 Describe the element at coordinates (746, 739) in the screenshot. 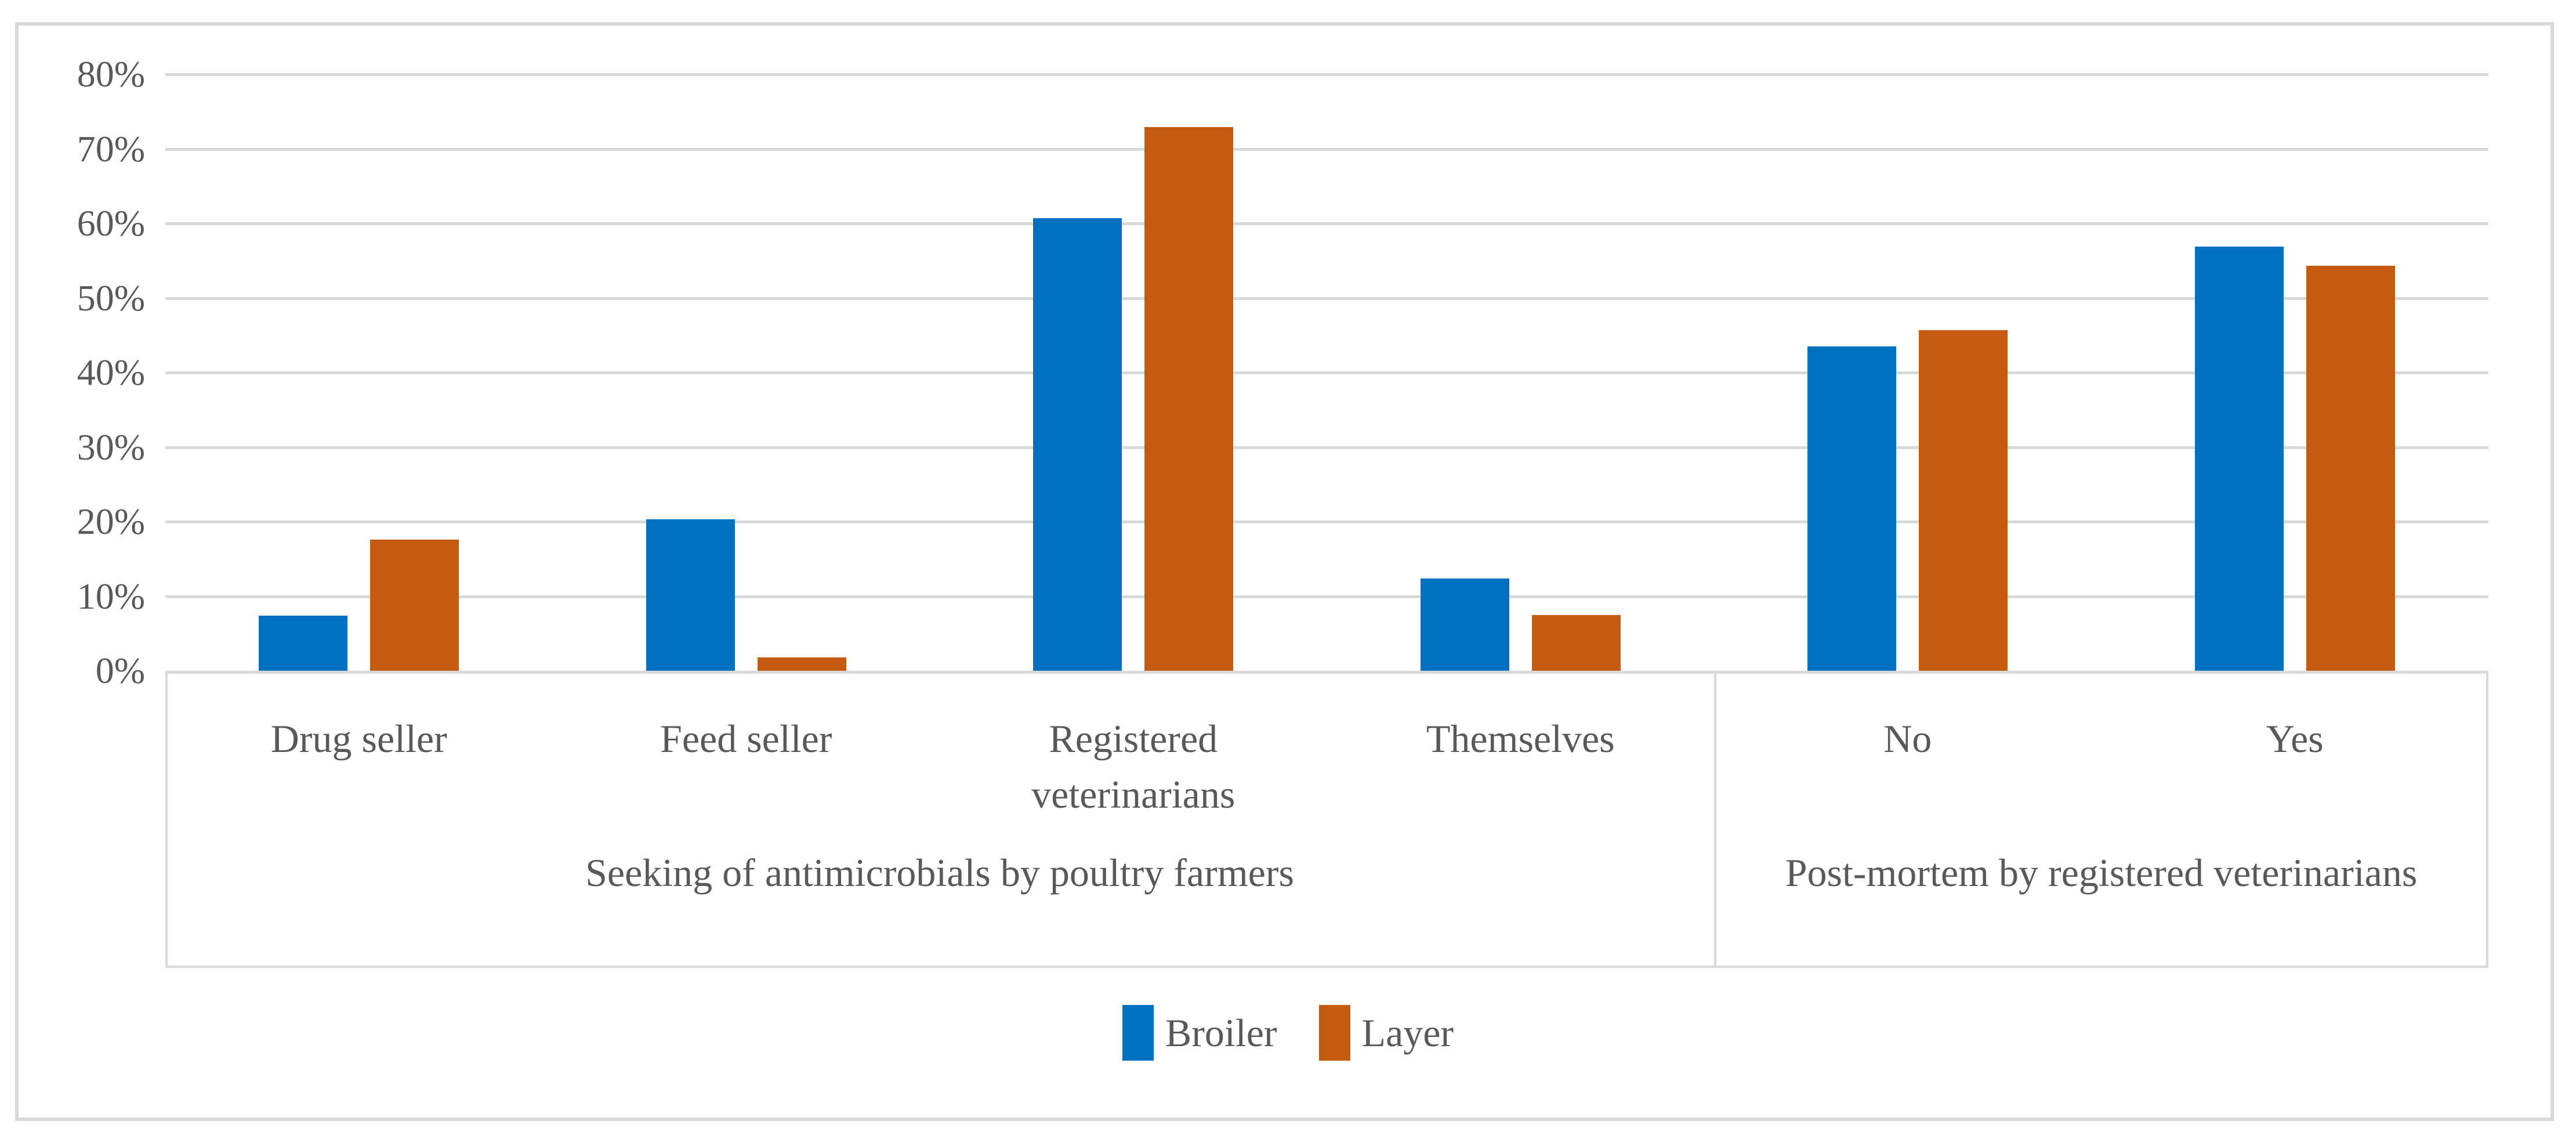

I see `category-label-feed-seller: Feed seller` at that location.